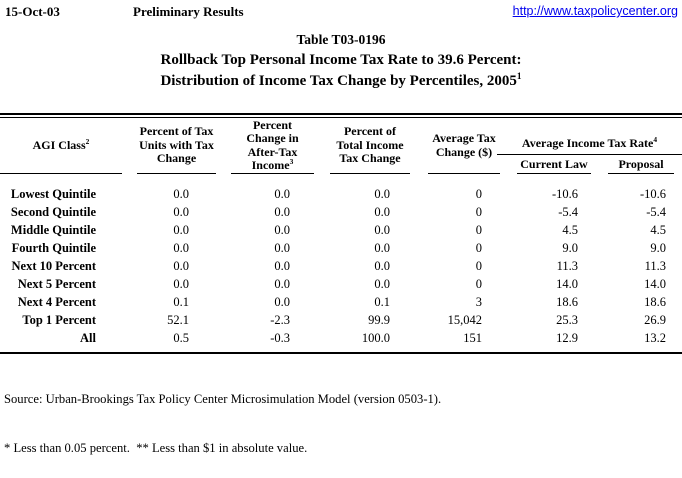 Image resolution: width=682 pixels, height=478 pixels. Describe the element at coordinates (370, 146) in the screenshot. I see `col-header-pct-total: Percent of Total Income Tax Change` at that location.